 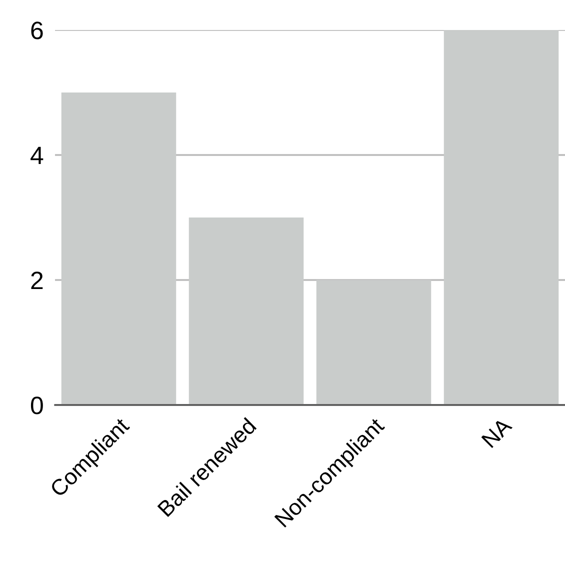 What do you see at coordinates (36, 405) in the screenshot?
I see `y-tick-label: 0` at bounding box center [36, 405].